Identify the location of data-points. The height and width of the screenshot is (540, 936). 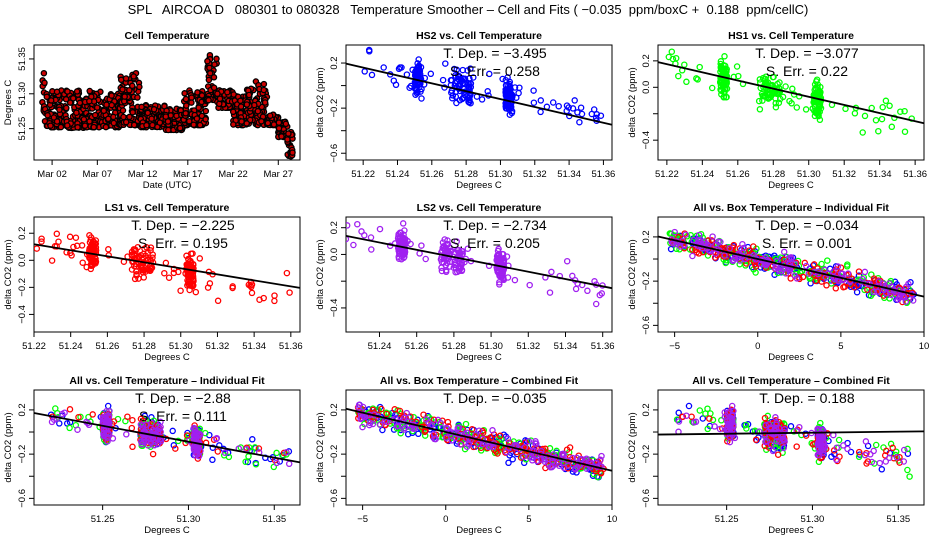
(167, 105).